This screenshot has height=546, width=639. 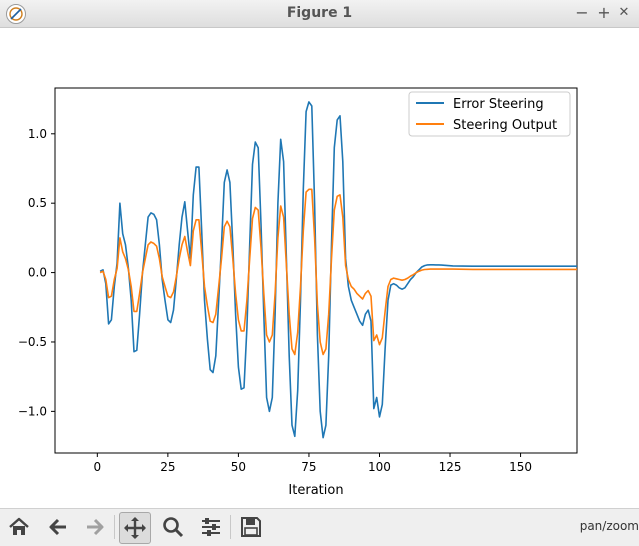 I want to click on back-icon, so click(x=57, y=527).